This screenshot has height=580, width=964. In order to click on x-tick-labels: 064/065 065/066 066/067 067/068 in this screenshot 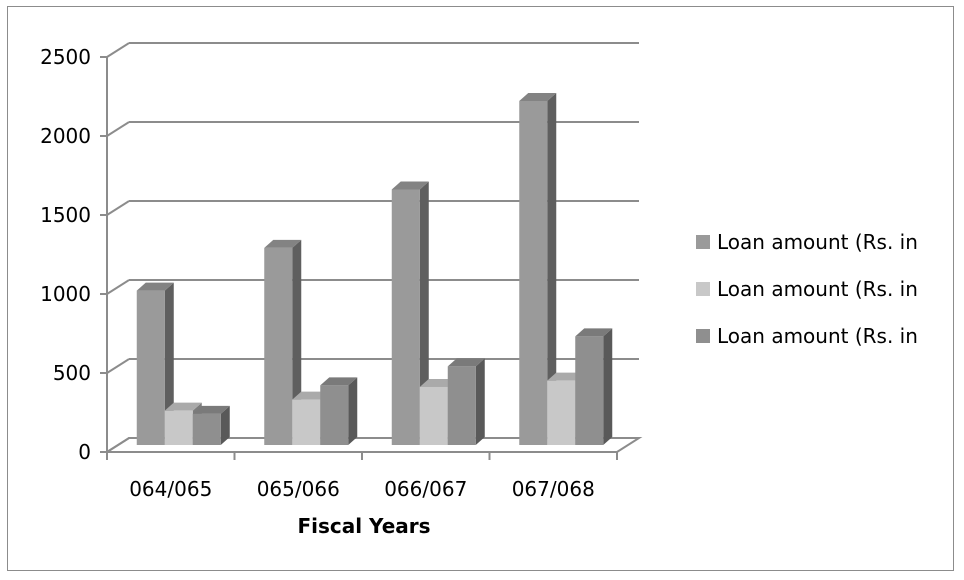, I will do `click(362, 489)`.